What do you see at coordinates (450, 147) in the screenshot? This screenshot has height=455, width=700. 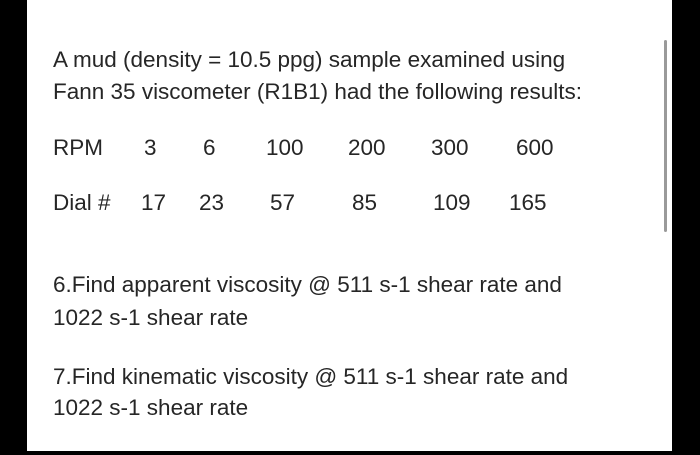 I see `rpm-value: 300` at bounding box center [450, 147].